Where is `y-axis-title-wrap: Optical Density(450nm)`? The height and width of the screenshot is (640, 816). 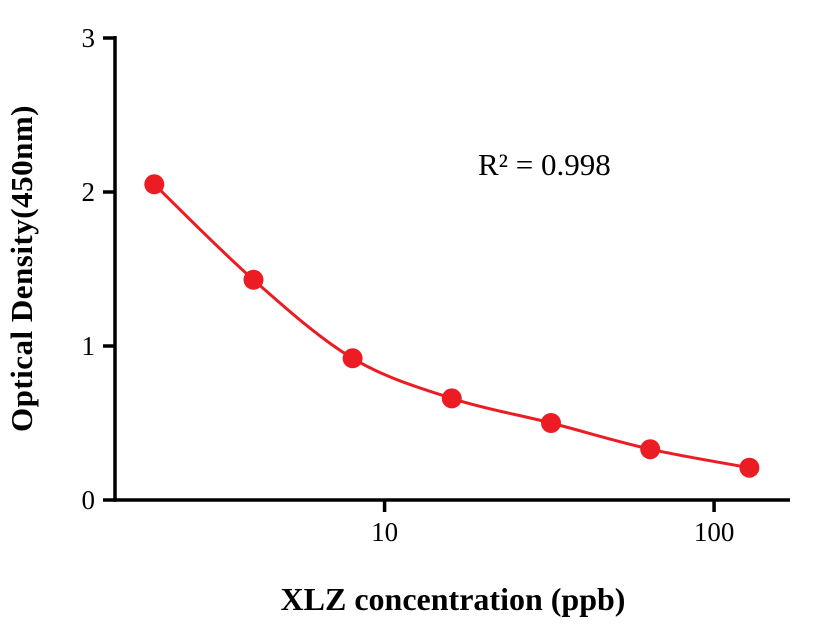 y-axis-title-wrap: Optical Density(450nm) is located at coordinates (22, 269).